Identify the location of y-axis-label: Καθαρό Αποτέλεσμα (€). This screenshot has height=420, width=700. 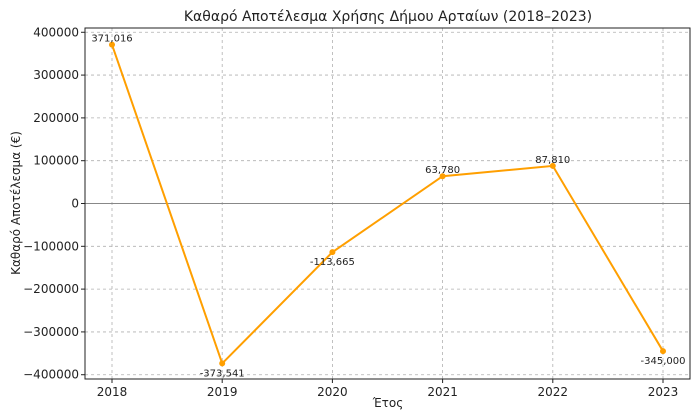
(16, 203).